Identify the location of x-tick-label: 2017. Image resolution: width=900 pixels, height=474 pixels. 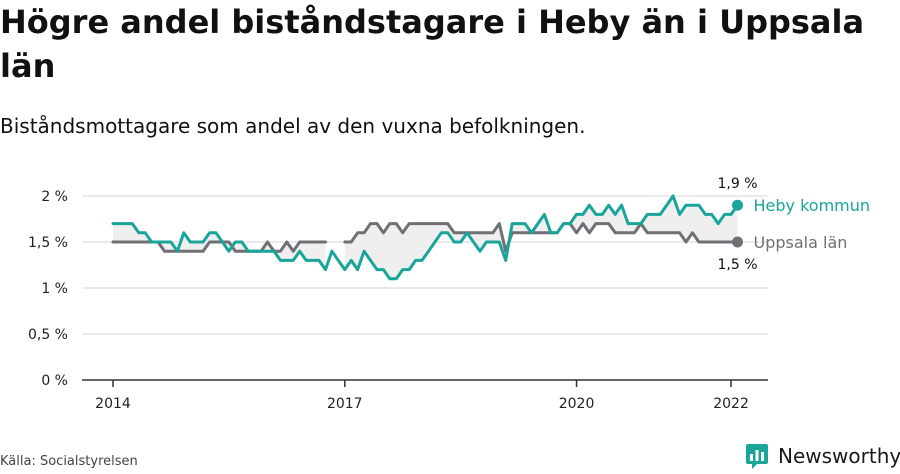
(345, 404).